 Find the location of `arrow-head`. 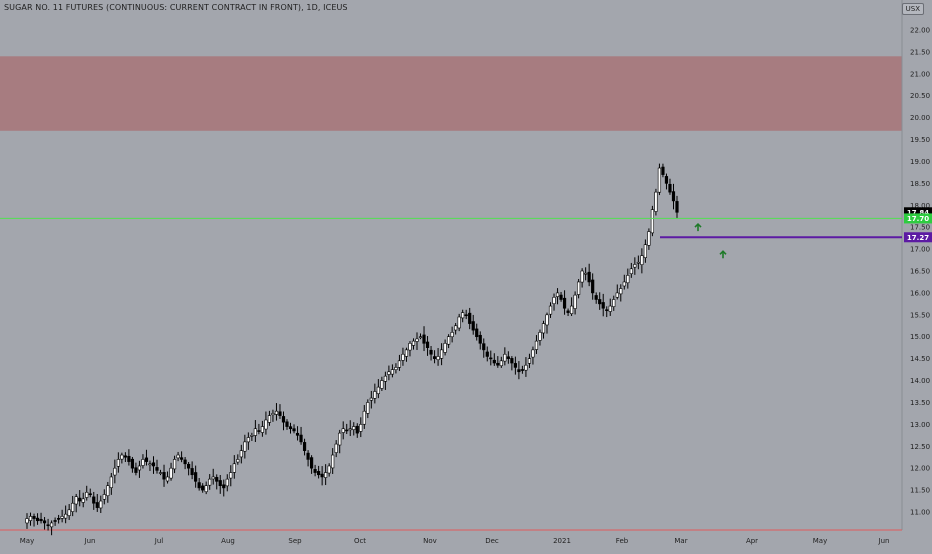

arrow-head is located at coordinates (723, 252).